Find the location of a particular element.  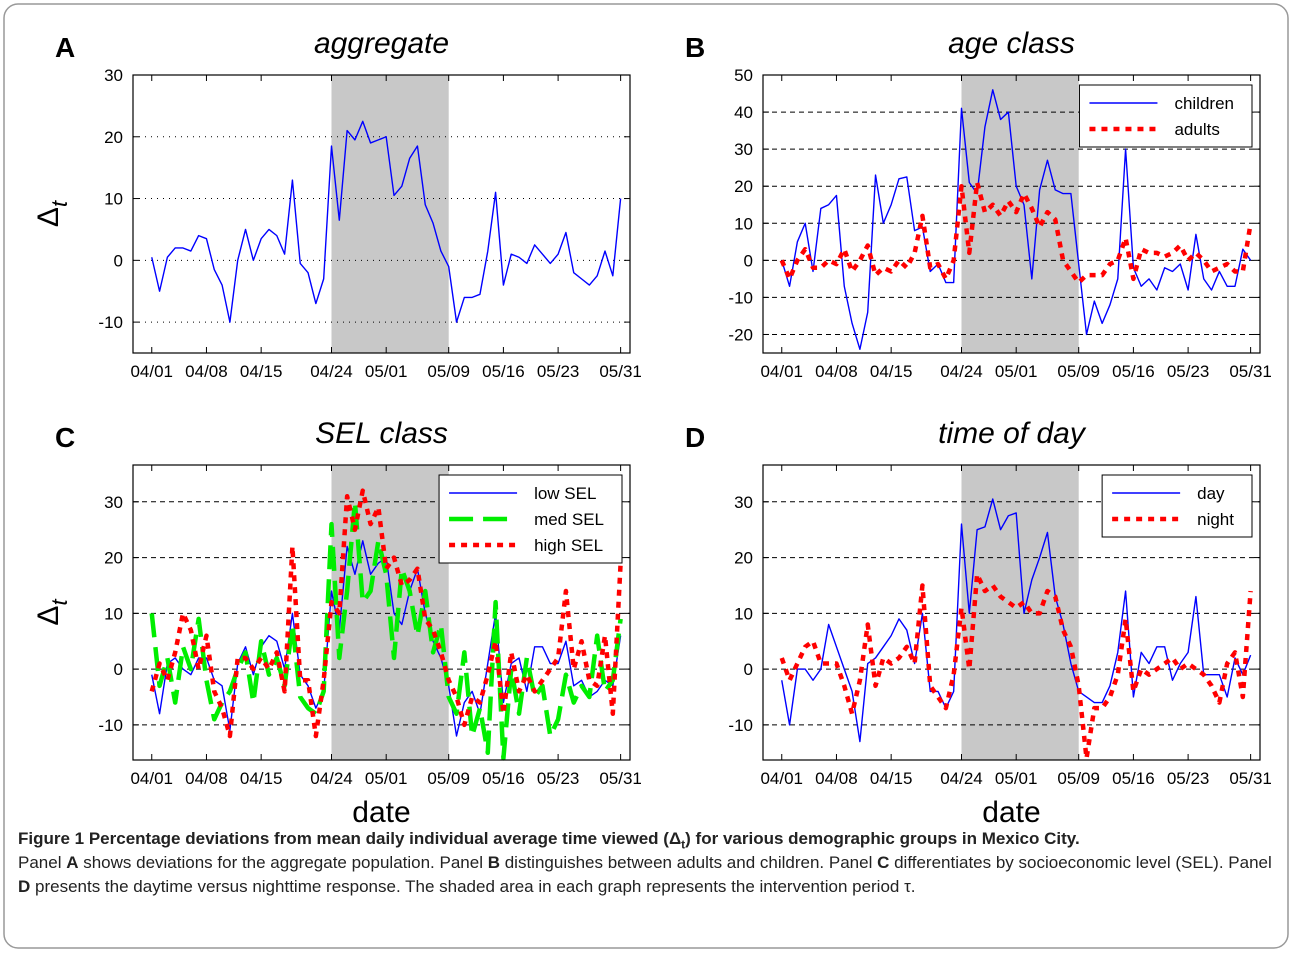

caption-panel-ref: B is located at coordinates (493, 862).